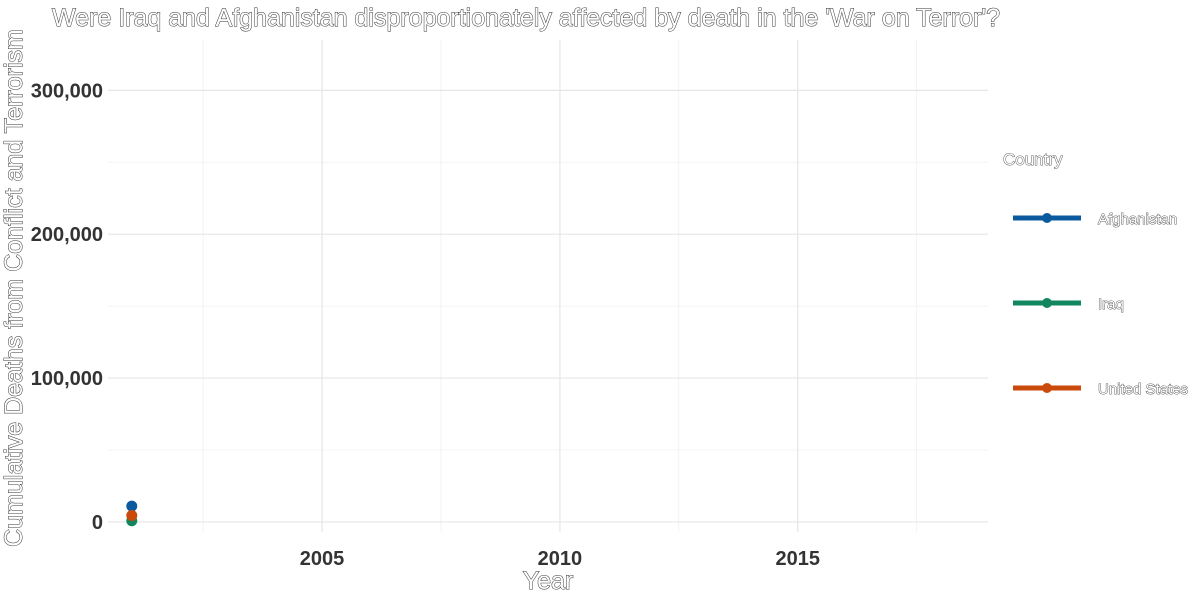 The width and height of the screenshot is (1200, 600). Describe the element at coordinates (1137, 219) in the screenshot. I see `legend-label-afghanistan: Afghanistan` at that location.